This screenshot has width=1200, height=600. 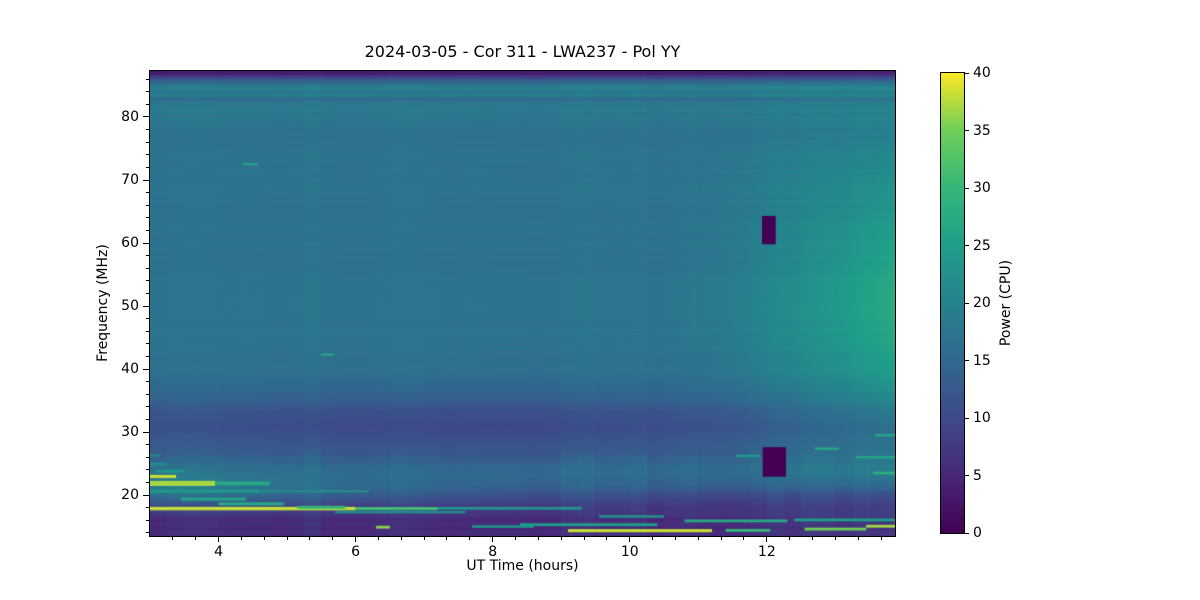 I want to click on x-tick-label: 6, so click(x=356, y=552).